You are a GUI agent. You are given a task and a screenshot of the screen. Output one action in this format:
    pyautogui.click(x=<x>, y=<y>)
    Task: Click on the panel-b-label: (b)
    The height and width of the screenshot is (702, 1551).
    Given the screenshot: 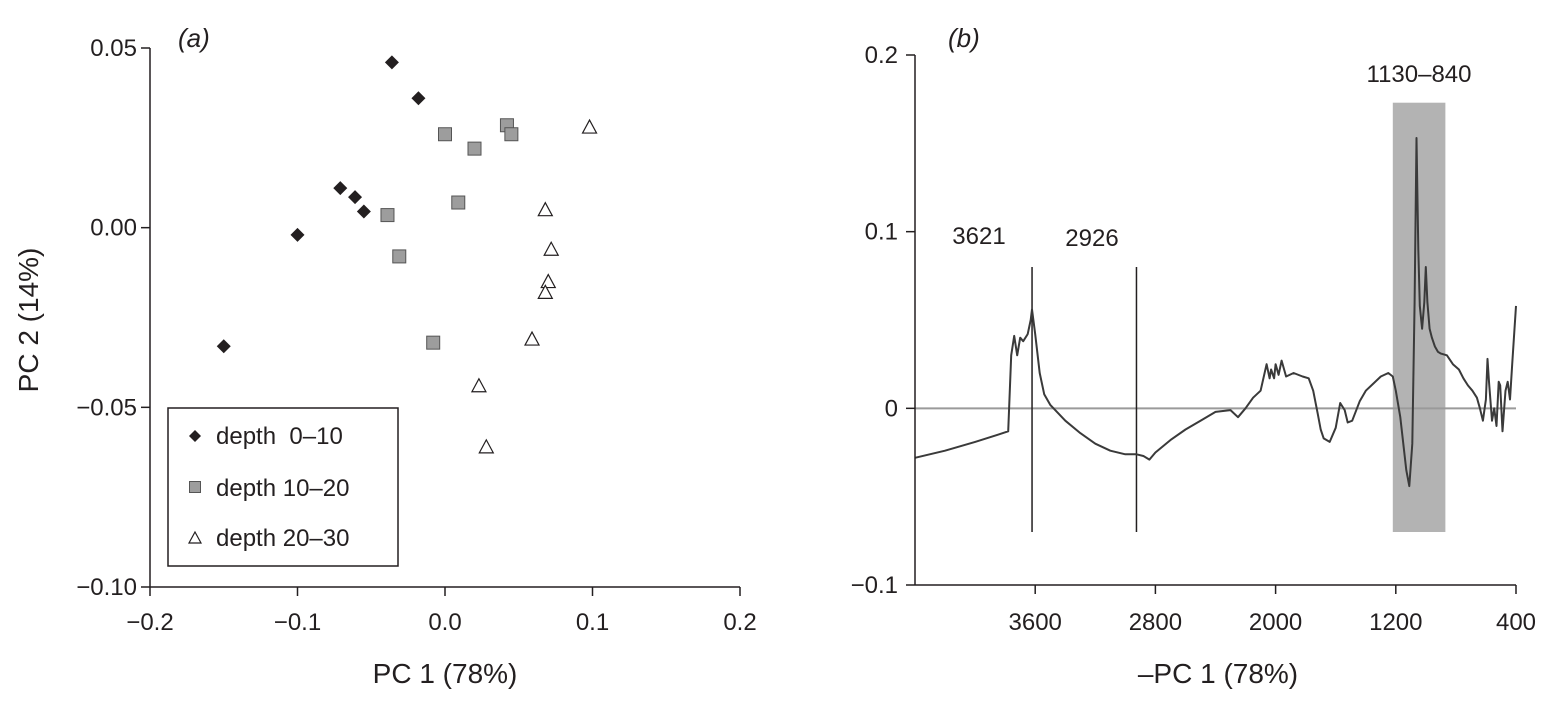 What is the action you would take?
    pyautogui.click(x=964, y=38)
    